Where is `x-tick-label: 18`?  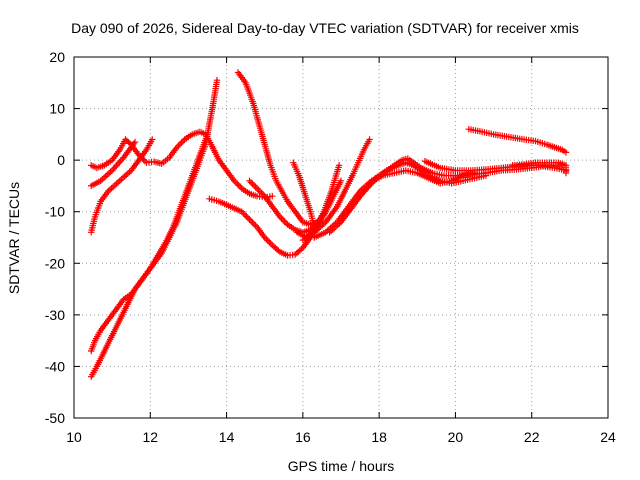 x-tick-label: 18 is located at coordinates (379, 437).